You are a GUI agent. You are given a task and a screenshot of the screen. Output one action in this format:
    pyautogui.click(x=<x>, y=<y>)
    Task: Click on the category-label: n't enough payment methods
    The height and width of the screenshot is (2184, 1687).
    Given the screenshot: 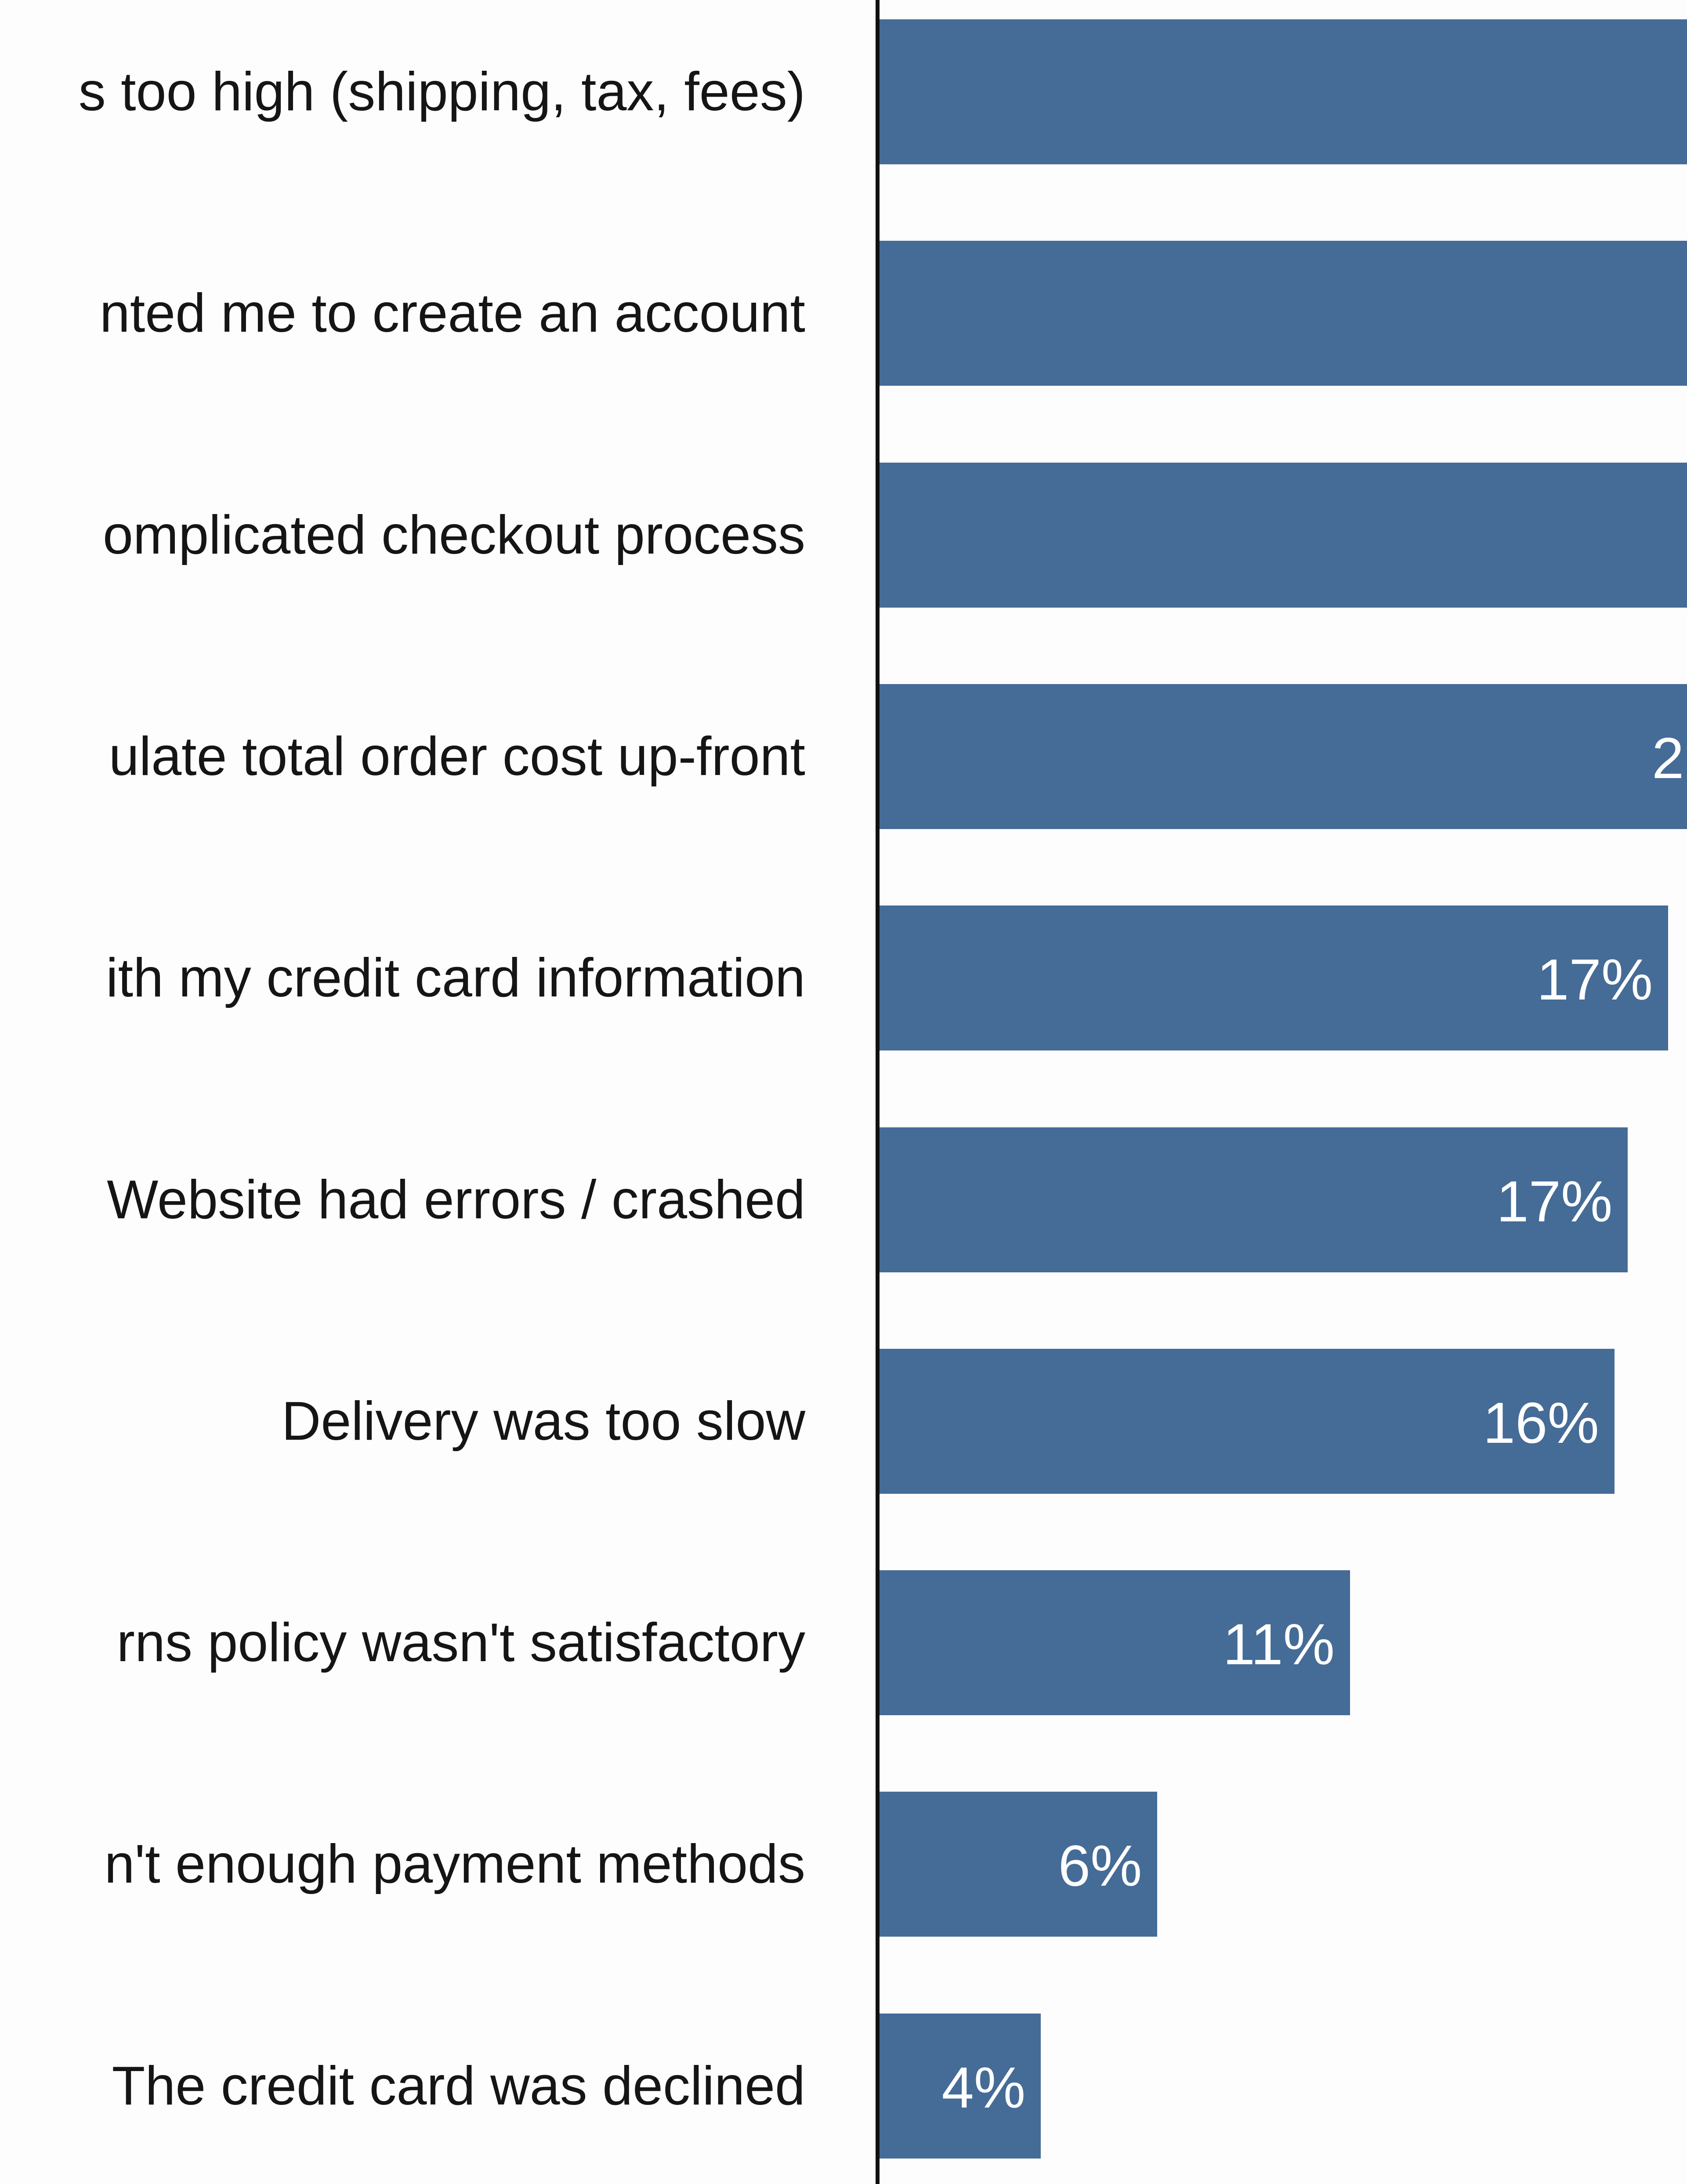 What is the action you would take?
    pyautogui.click(x=454, y=1864)
    